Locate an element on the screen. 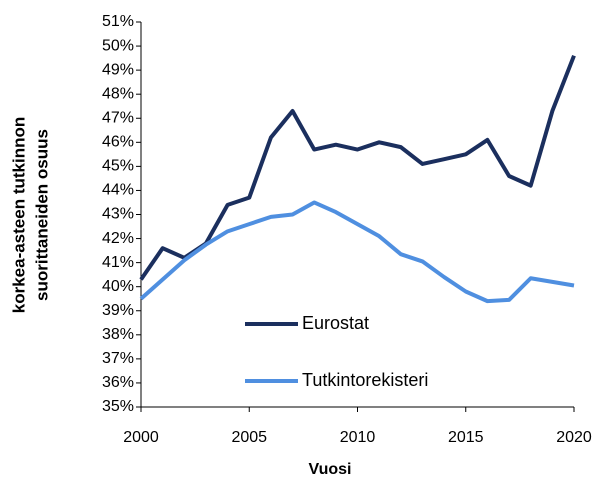 The height and width of the screenshot is (484, 597). legend-label: Eurostat is located at coordinates (335, 323).